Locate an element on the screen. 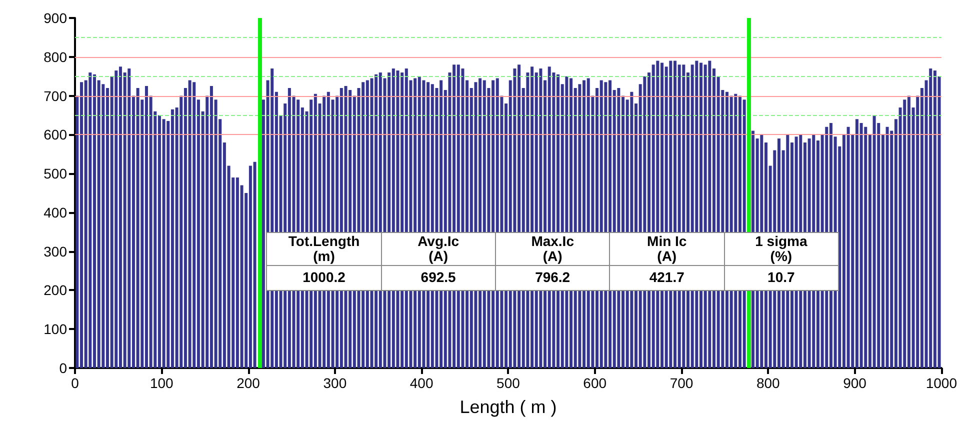 This screenshot has height=424, width=960. annotation: Min Ic (A) is located at coordinates (667, 249).